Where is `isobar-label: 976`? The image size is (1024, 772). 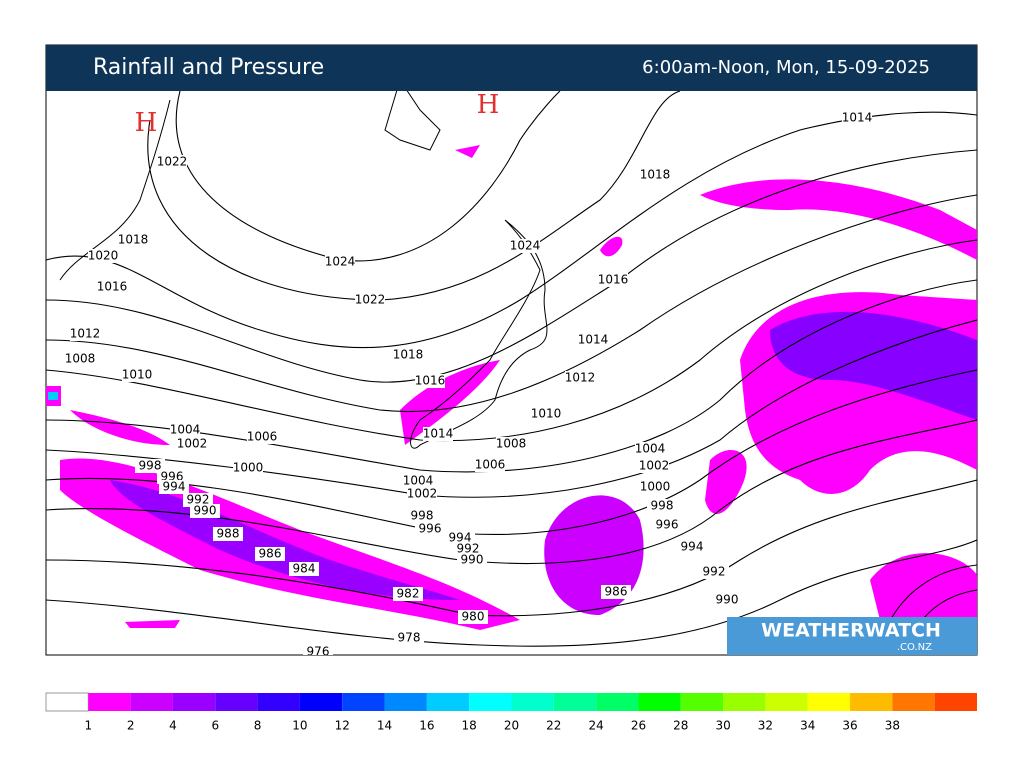 isobar-label: 976 is located at coordinates (318, 652).